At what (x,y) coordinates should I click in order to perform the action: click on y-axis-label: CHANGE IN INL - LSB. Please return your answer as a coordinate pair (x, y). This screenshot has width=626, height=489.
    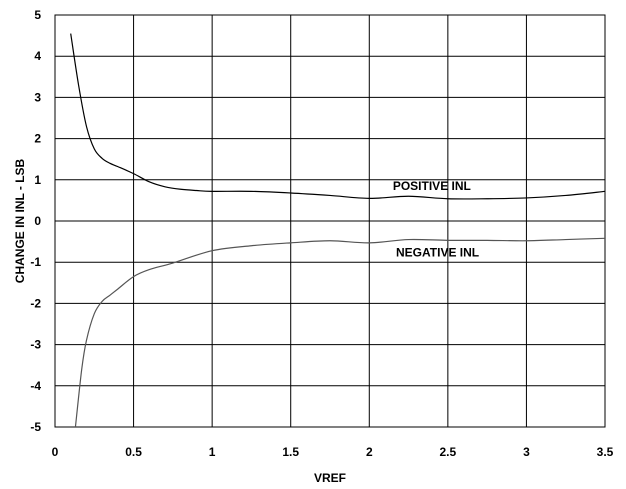
    Looking at the image, I should click on (20, 220).